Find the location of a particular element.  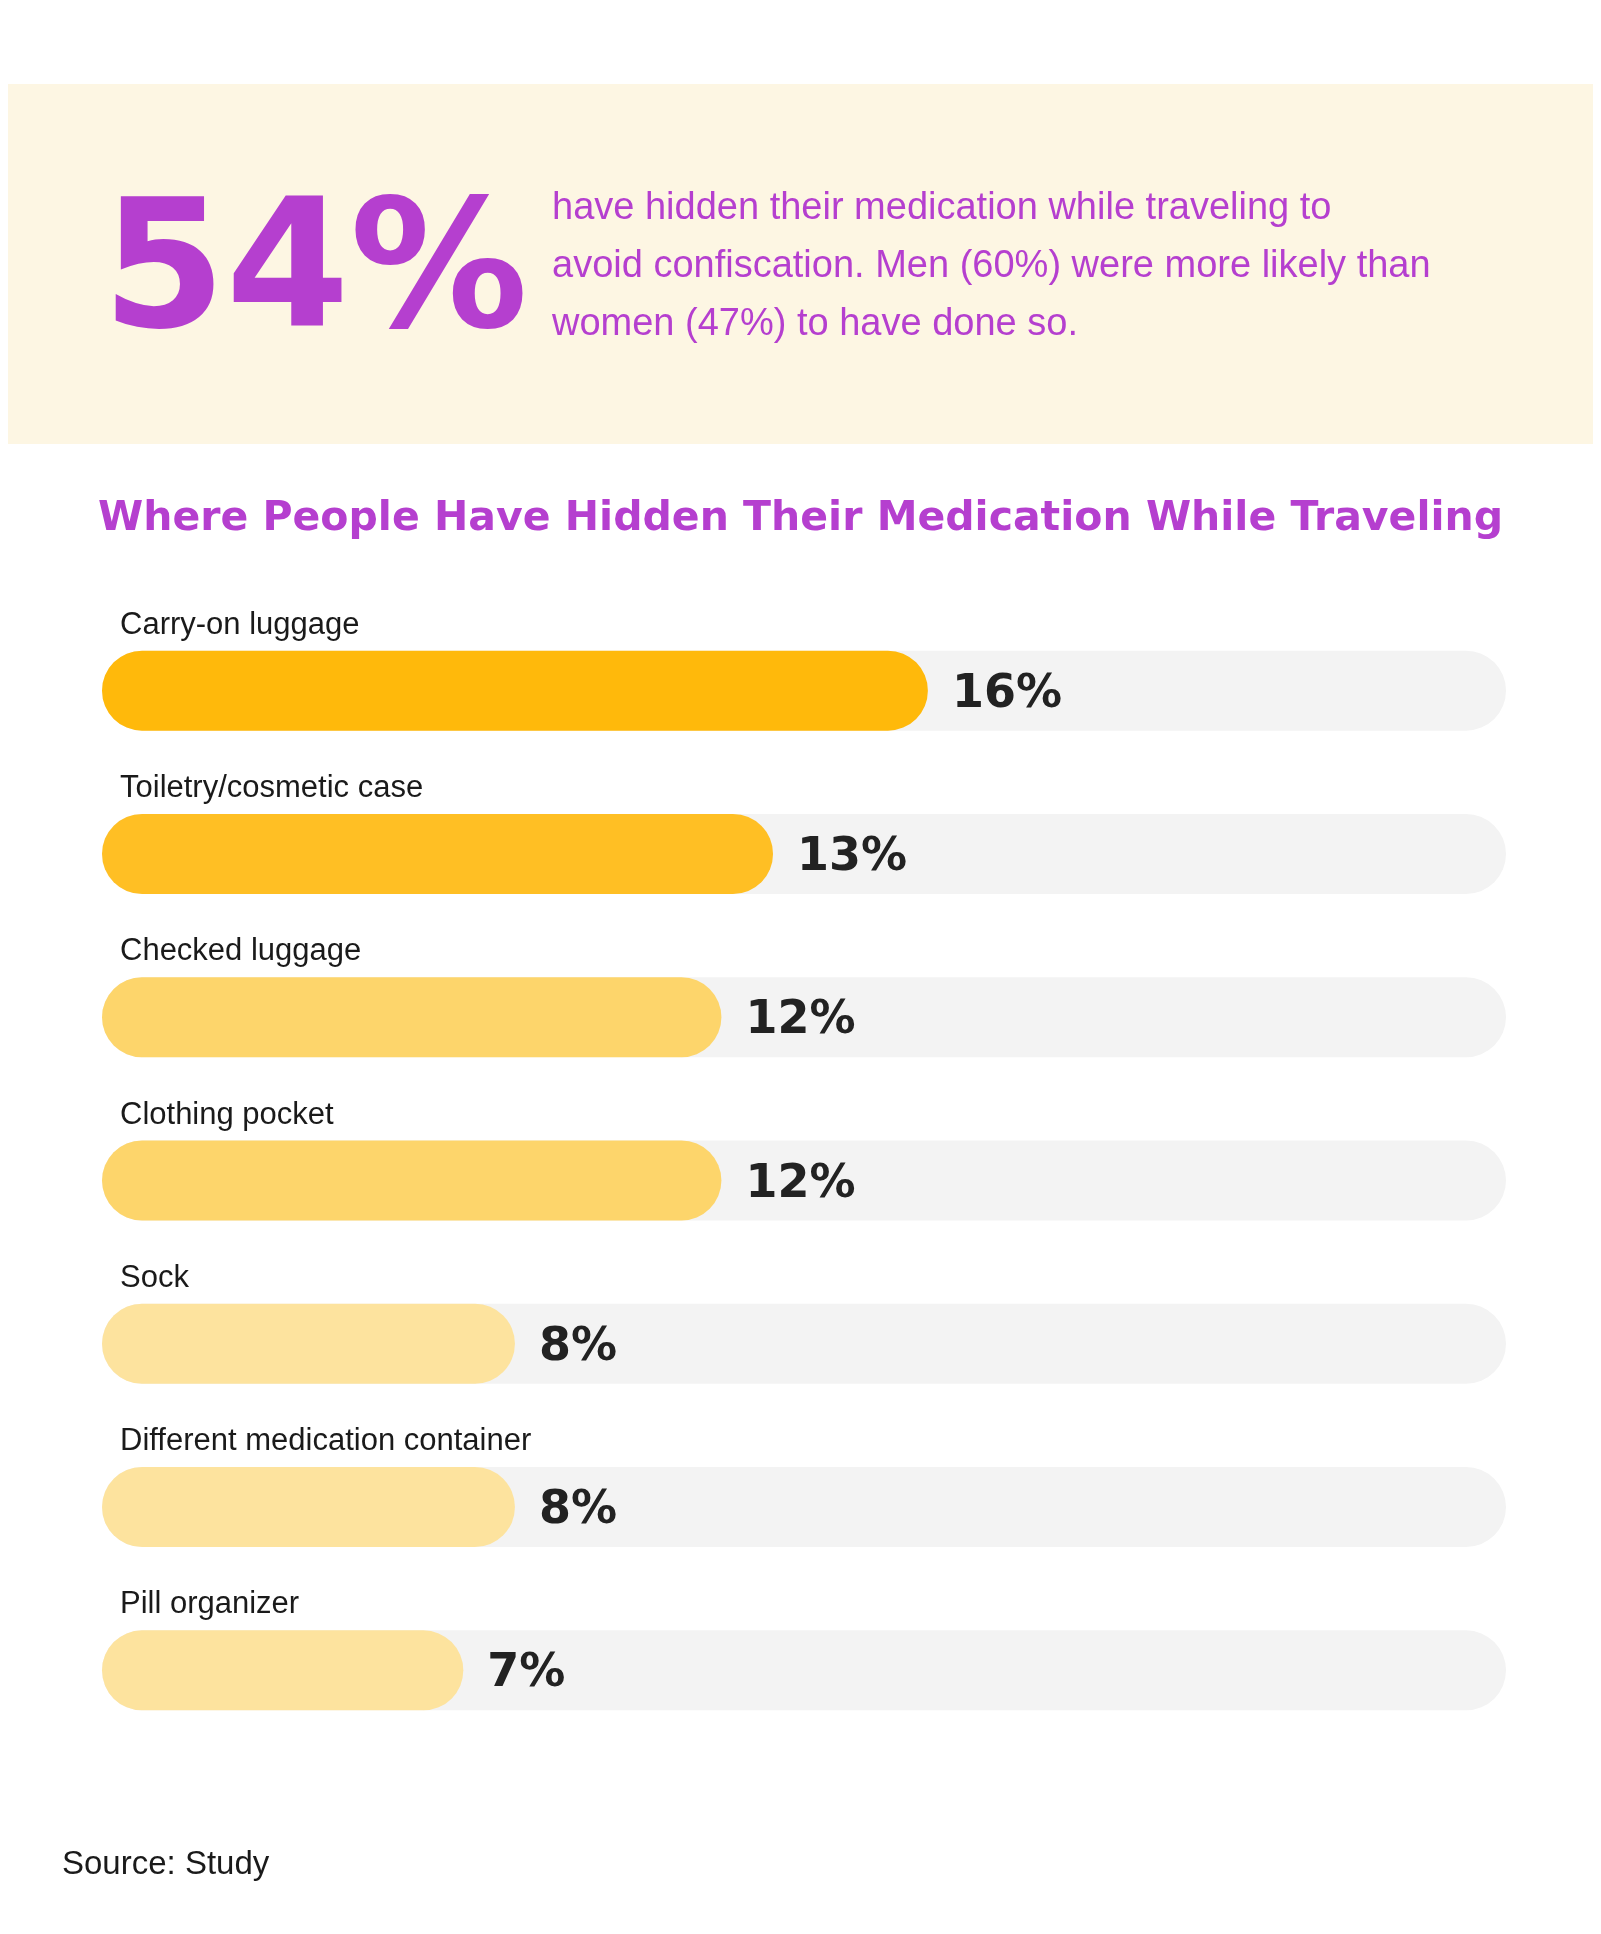

data-label: 16% is located at coordinates (1006, 690).